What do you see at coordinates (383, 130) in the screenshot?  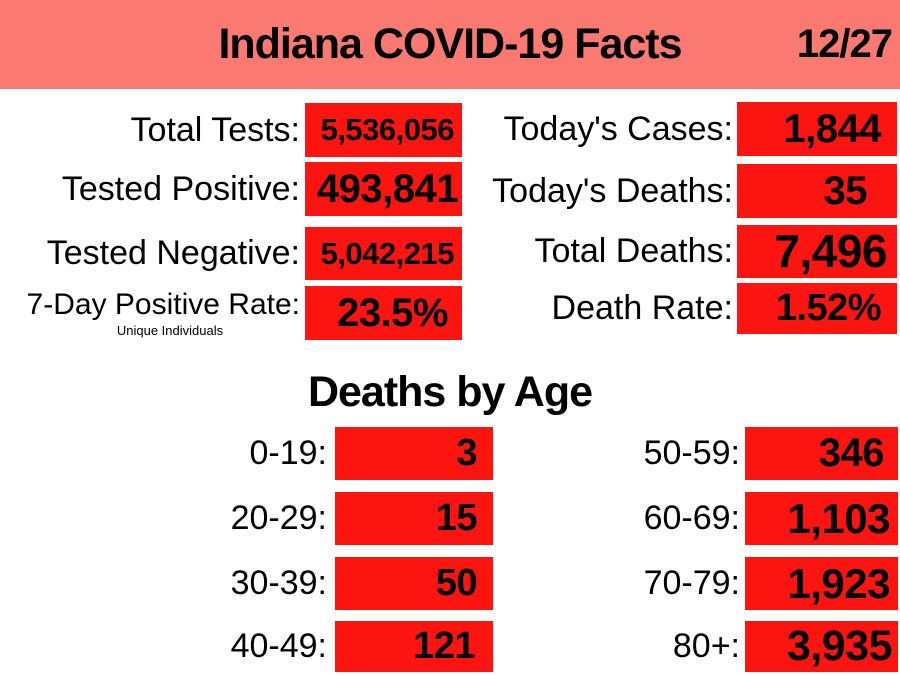 I see `stat-value-total-tests: 5,536,056` at bounding box center [383, 130].